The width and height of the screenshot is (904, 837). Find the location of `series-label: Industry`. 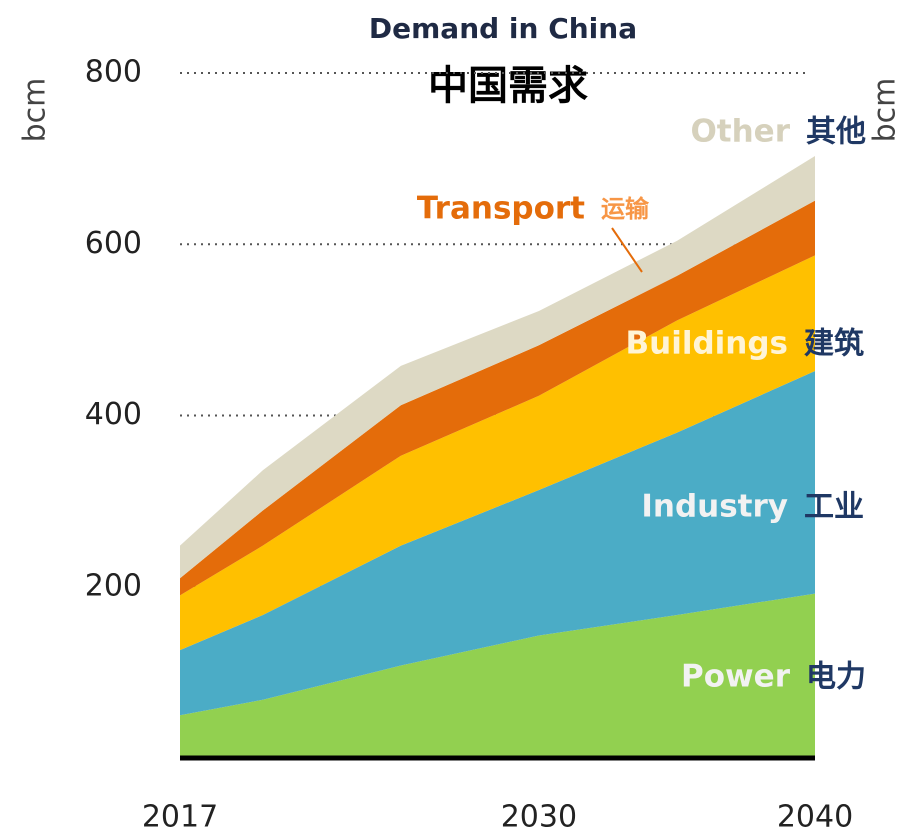

series-label: Industry is located at coordinates (714, 507).